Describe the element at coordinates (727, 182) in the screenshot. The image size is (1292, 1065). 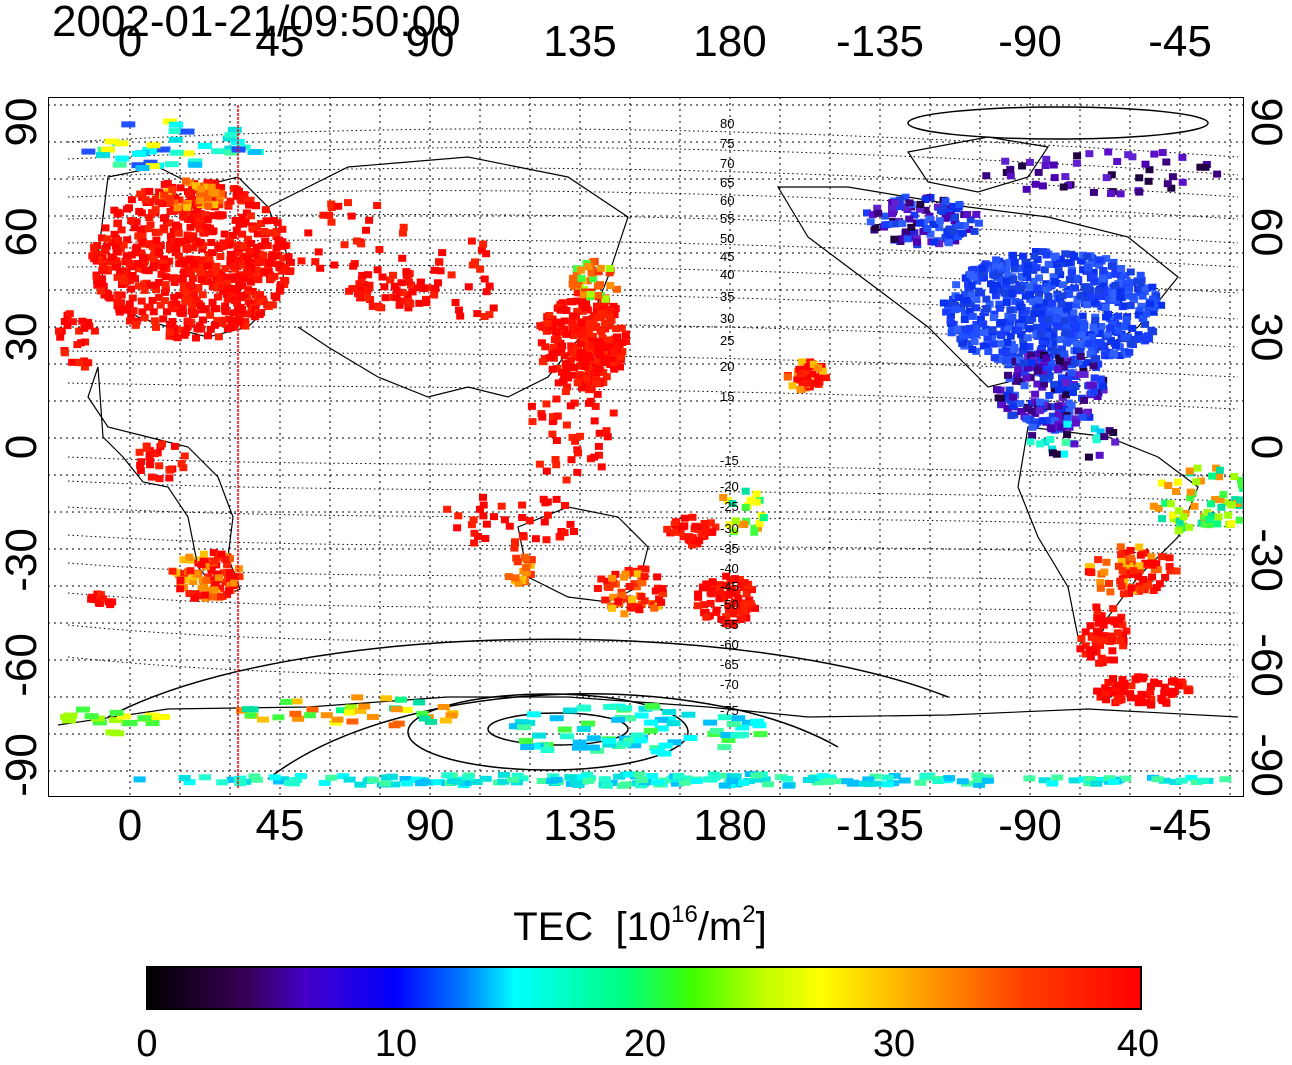
I see `mlat-label: 65` at that location.